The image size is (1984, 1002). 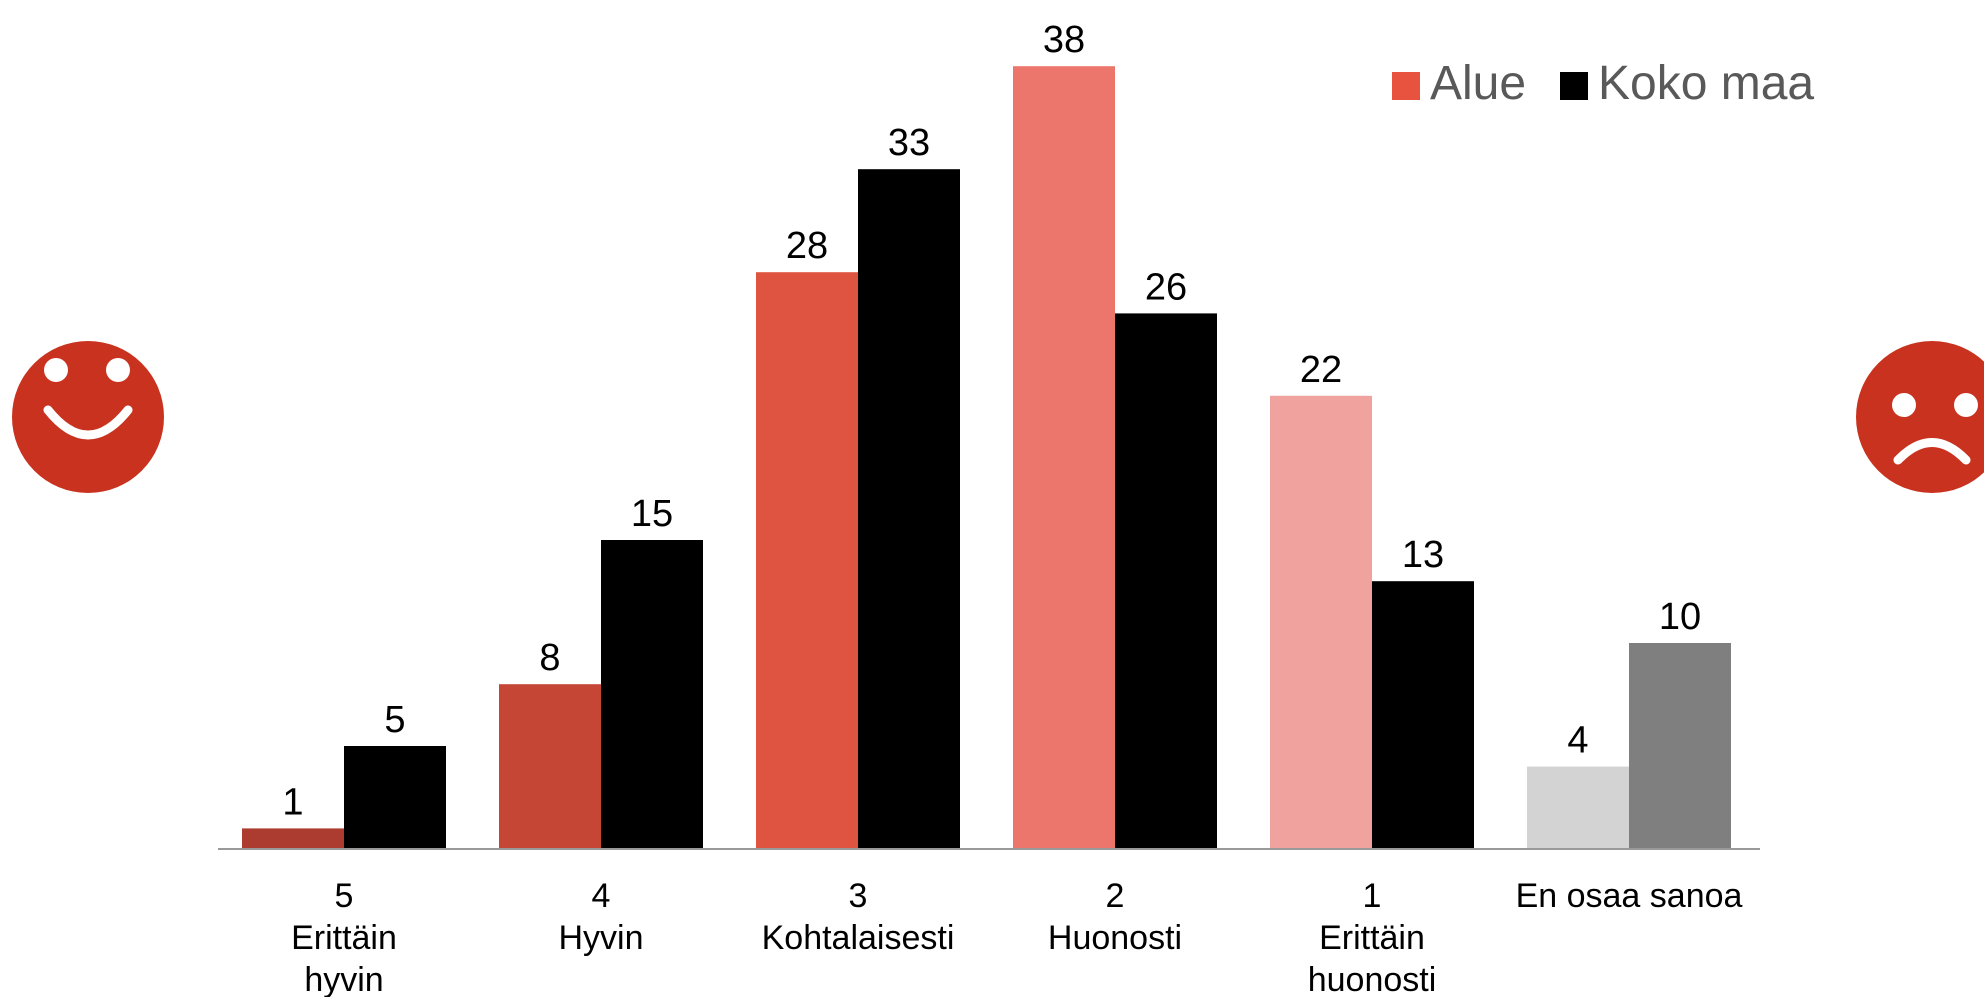 I want to click on value-label-alue-0: 1, so click(x=292, y=802).